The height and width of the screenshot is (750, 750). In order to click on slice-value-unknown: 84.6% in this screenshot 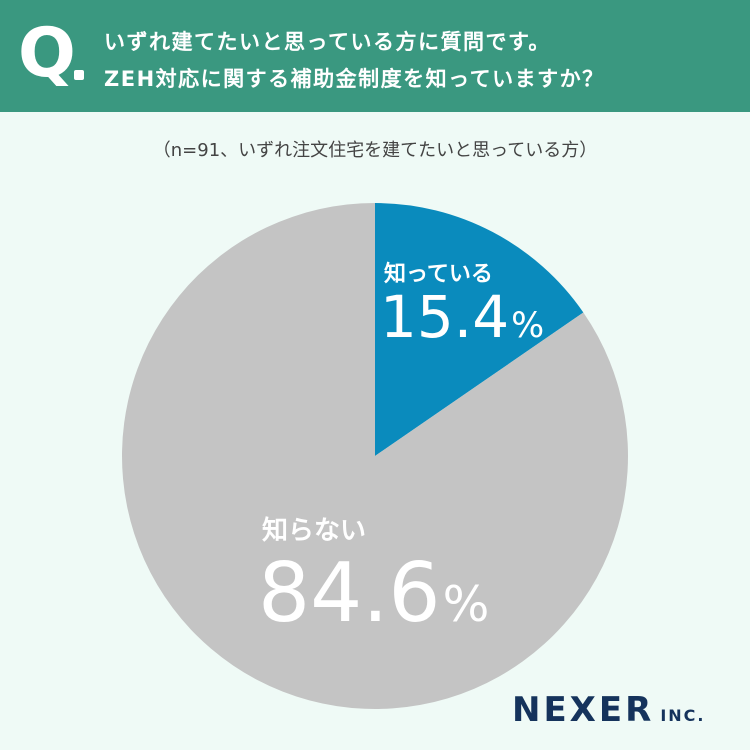, I will do `click(373, 599)`.